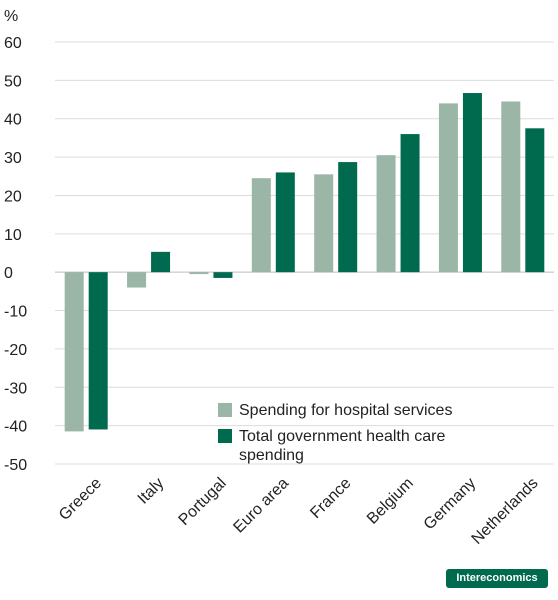 This screenshot has width=558, height=600. I want to click on y-tick-label: 40, so click(13, 120).